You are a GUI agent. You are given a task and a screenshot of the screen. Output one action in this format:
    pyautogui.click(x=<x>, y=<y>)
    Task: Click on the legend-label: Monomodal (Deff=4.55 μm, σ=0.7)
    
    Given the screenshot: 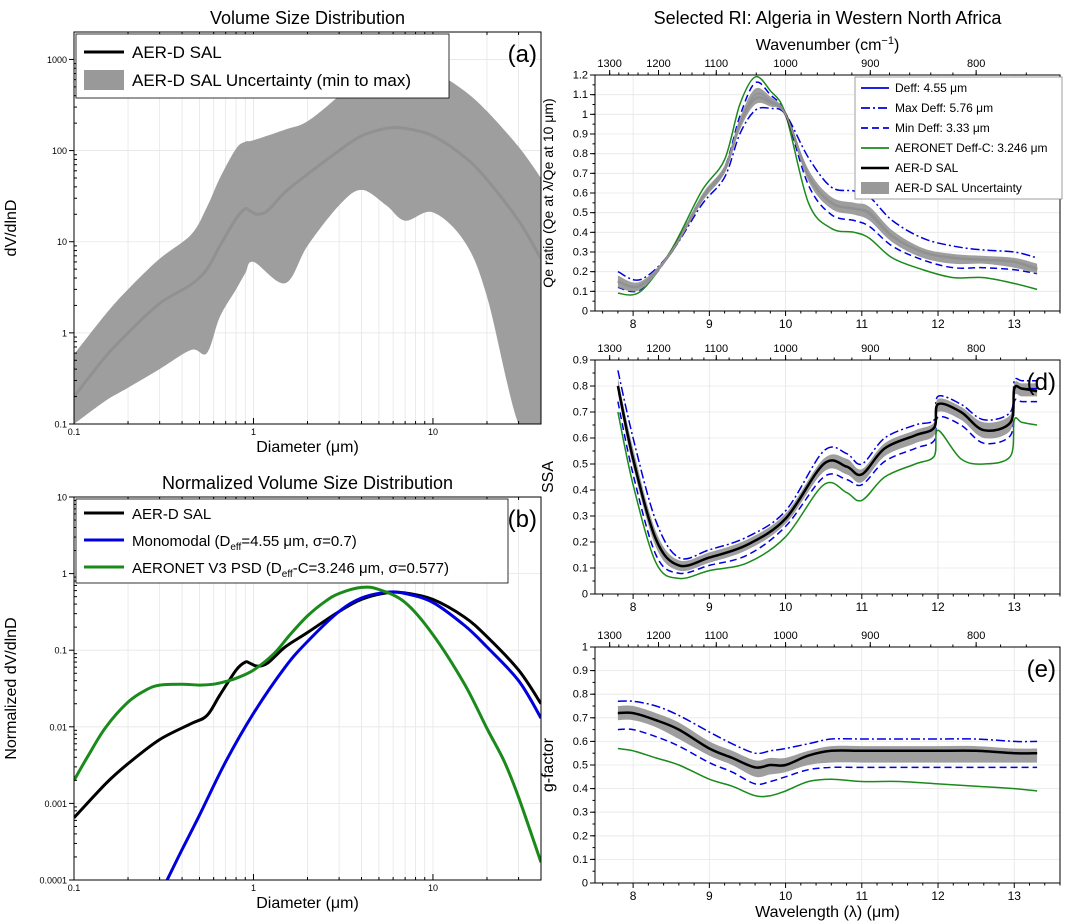 What is the action you would take?
    pyautogui.click(x=244, y=543)
    